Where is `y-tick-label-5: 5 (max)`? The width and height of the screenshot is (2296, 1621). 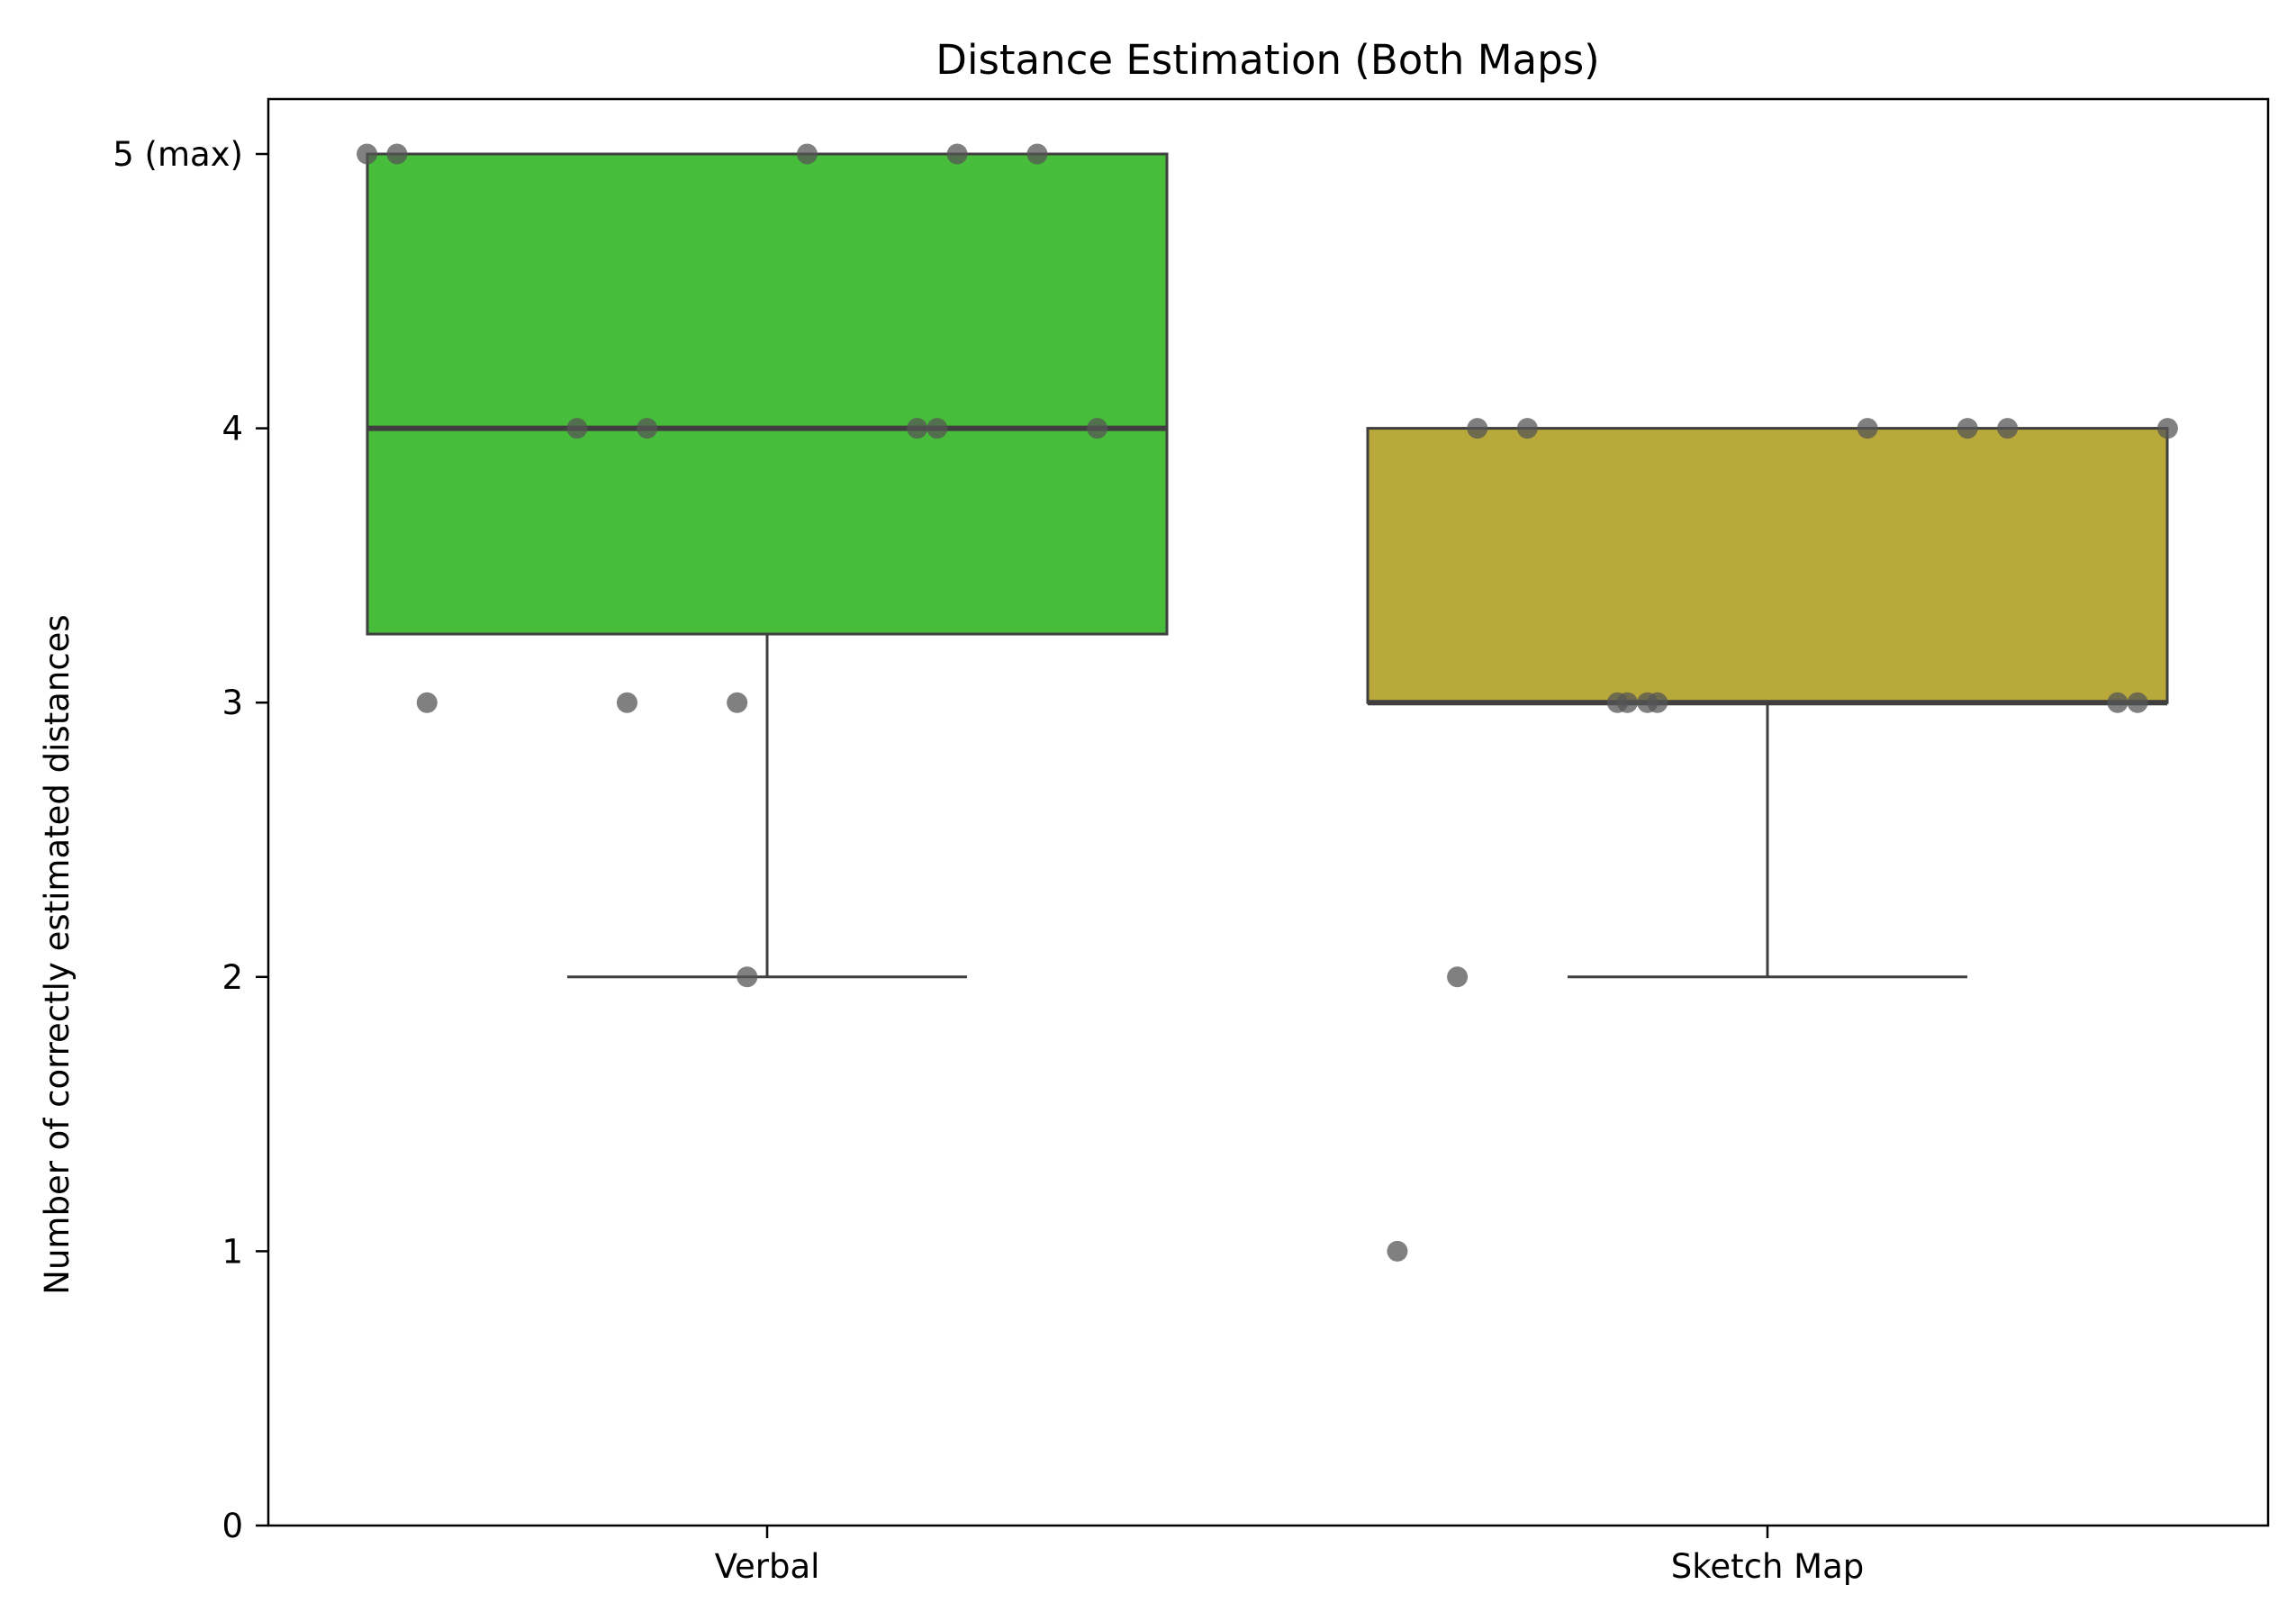 y-tick-label-5: 5 (max) is located at coordinates (178, 154).